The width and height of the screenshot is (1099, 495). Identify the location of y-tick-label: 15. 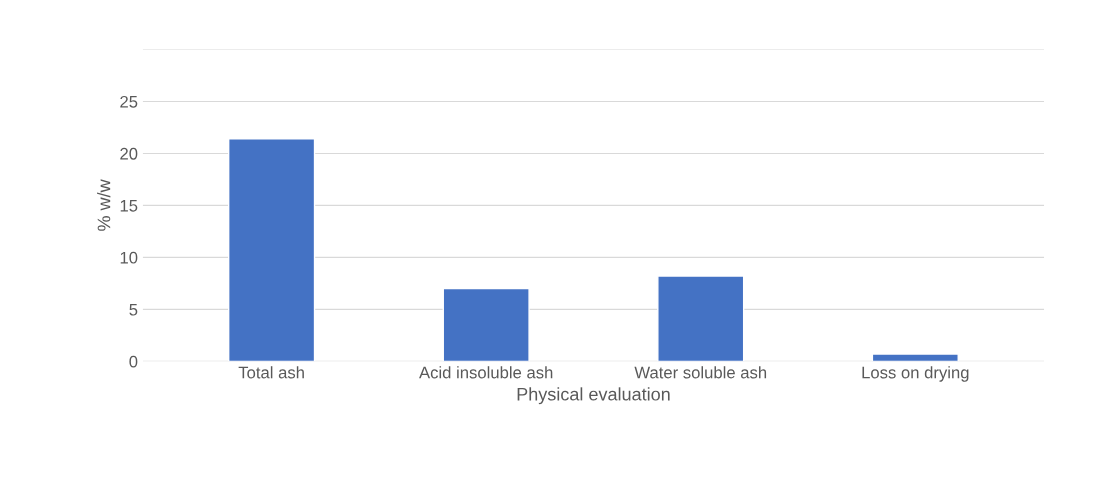
(129, 206).